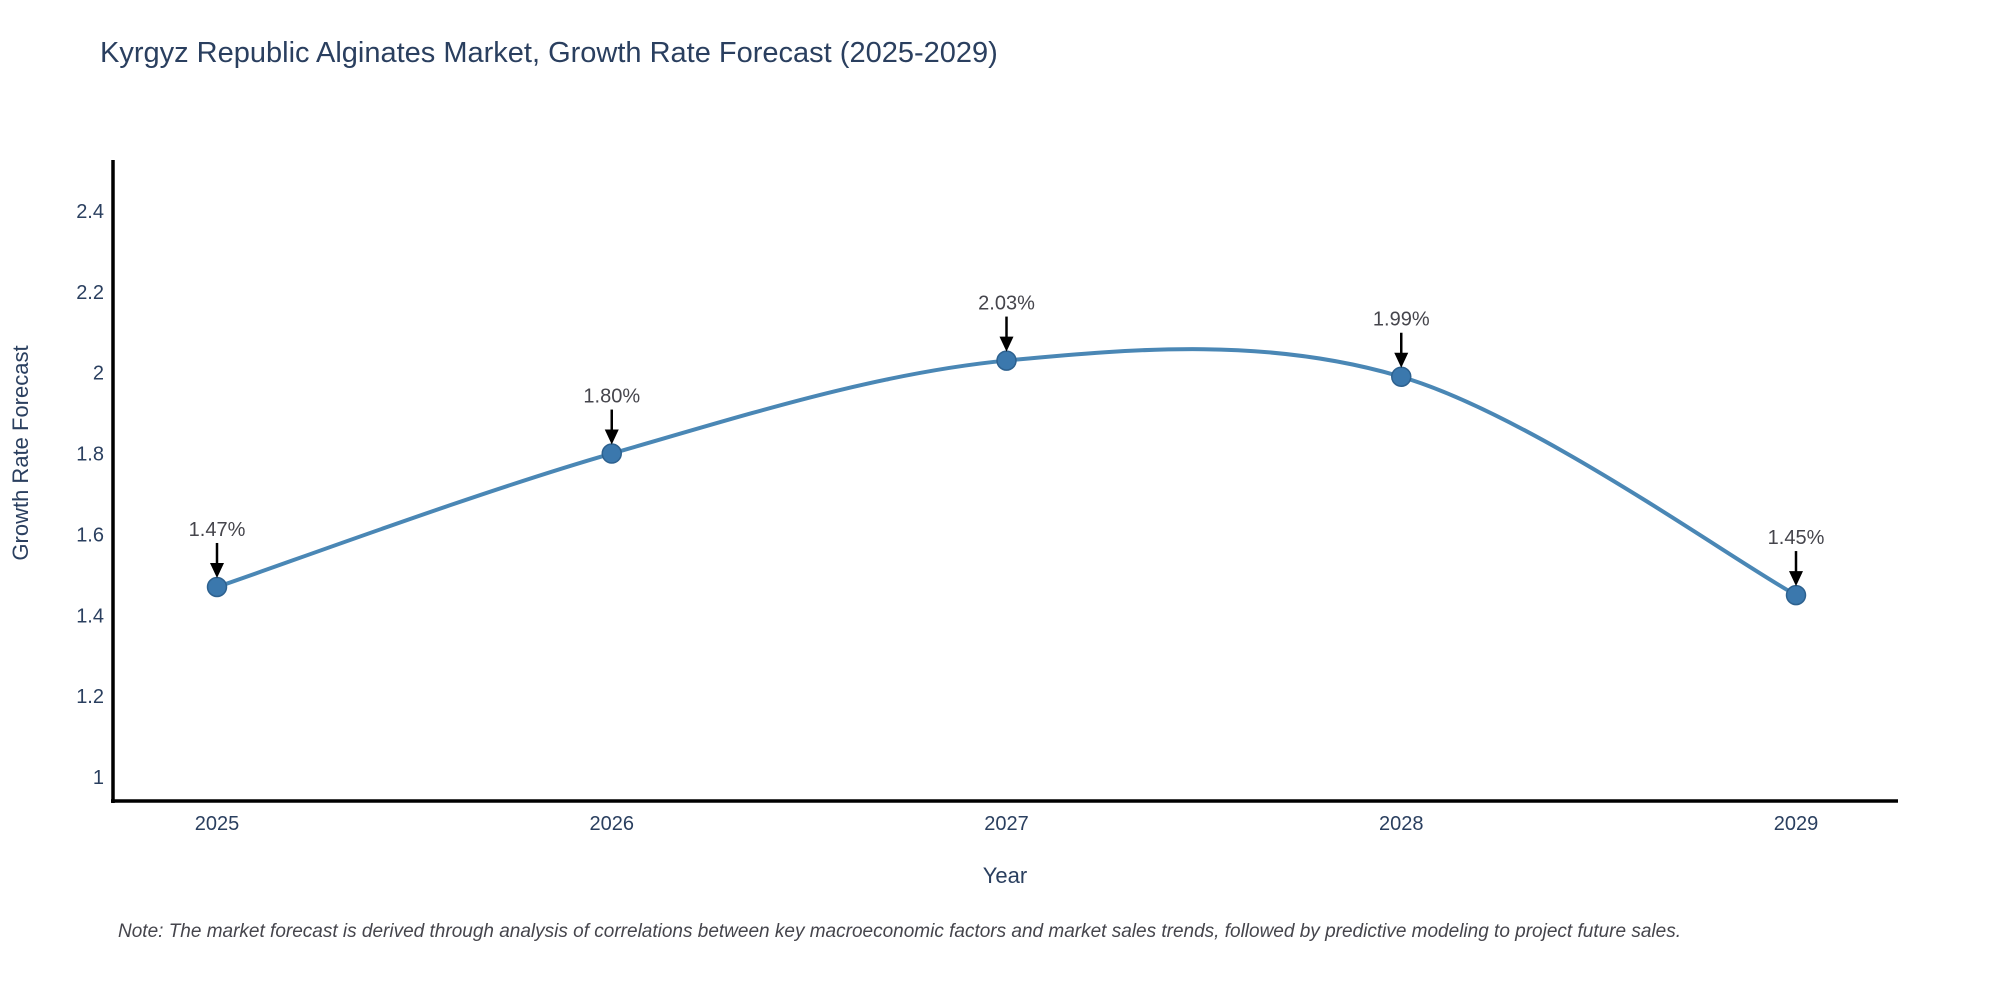 This screenshot has width=2000, height=1000. What do you see at coordinates (90, 616) in the screenshot?
I see `y-tick-label: 1.4` at bounding box center [90, 616].